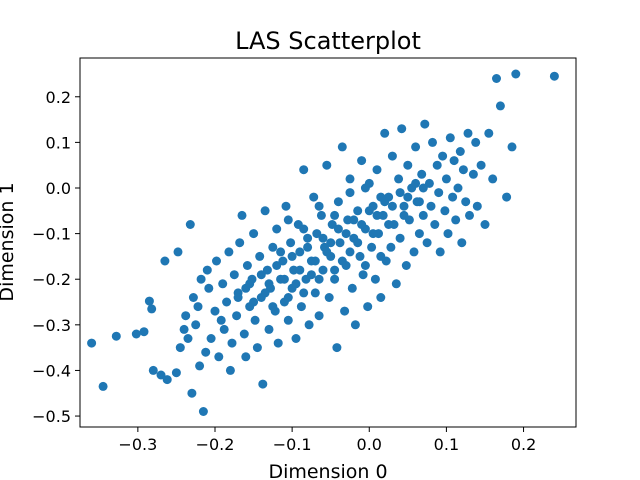 This screenshot has height=480, width=640. Describe the element at coordinates (215, 444) in the screenshot. I see `x-tick-label: −0.2` at that location.